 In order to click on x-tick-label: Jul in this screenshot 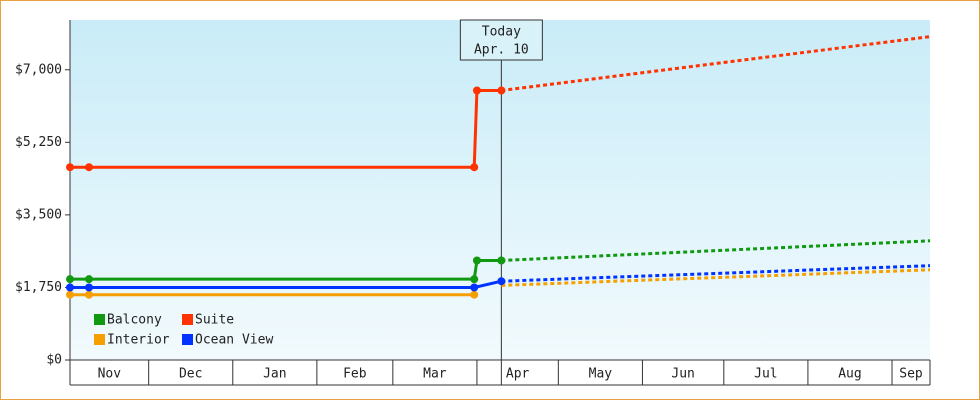, I will do `click(765, 374)`.